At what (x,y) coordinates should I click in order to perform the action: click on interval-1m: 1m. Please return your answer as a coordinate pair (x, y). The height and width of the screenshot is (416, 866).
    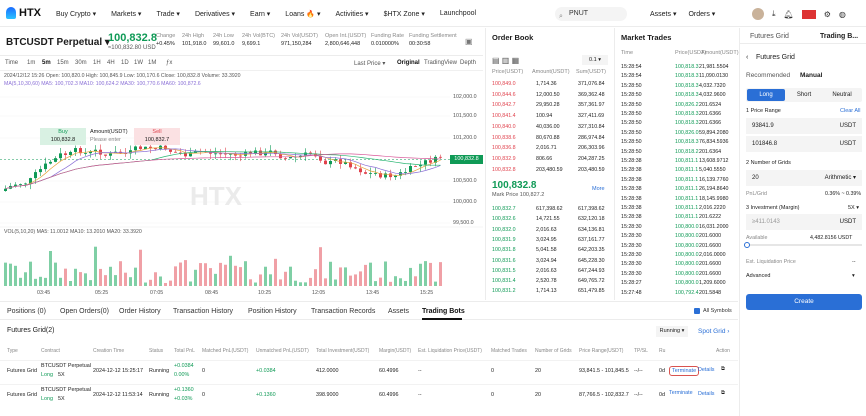
    Looking at the image, I should click on (31, 63).